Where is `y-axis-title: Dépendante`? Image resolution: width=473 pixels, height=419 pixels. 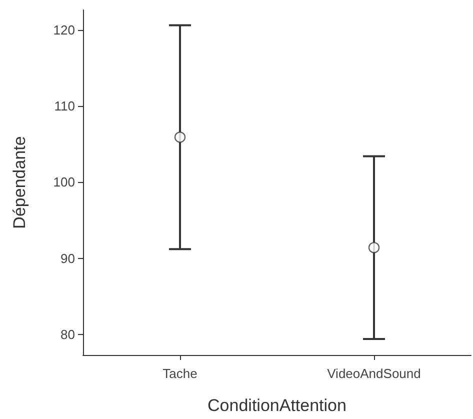
y-axis-title: Dépendante is located at coordinates (19, 182).